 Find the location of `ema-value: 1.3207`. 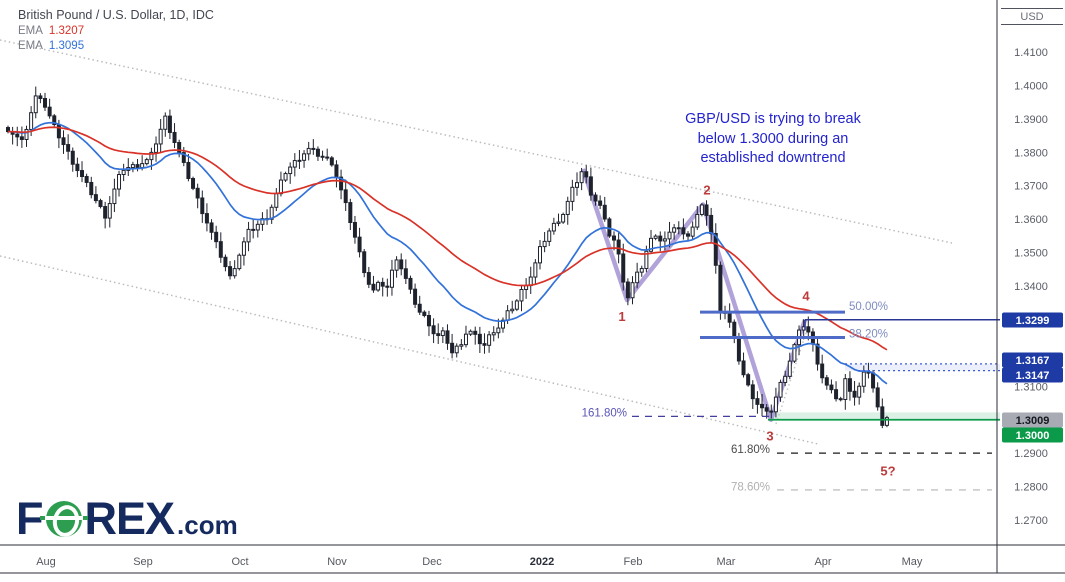

ema-value: 1.3207 is located at coordinates (66, 31).